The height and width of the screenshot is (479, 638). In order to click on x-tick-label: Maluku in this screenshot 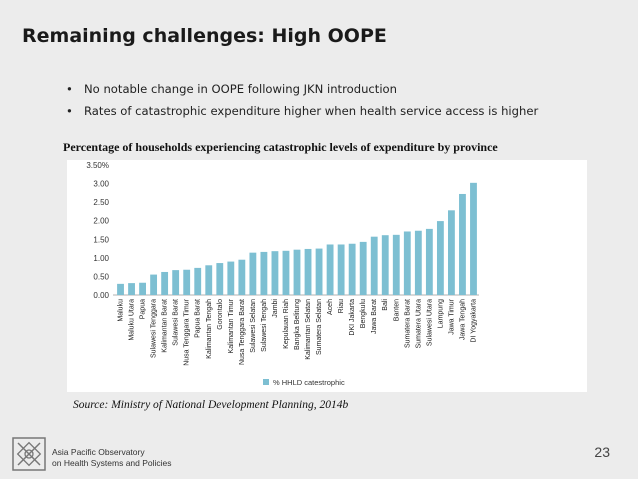, I will do `click(121, 310)`.